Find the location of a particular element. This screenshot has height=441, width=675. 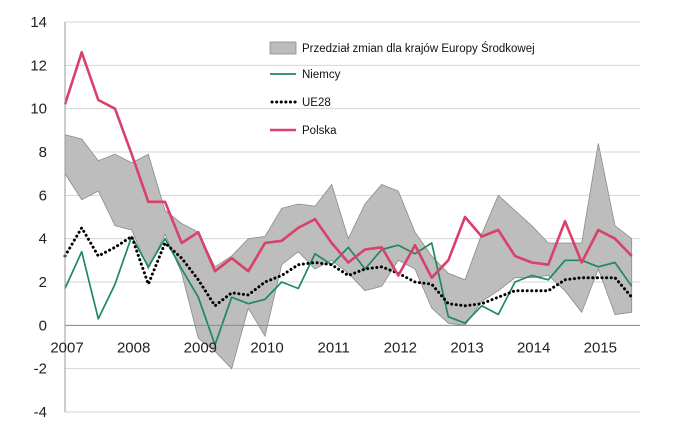

y-tick-label: 0 is located at coordinates (43, 325).